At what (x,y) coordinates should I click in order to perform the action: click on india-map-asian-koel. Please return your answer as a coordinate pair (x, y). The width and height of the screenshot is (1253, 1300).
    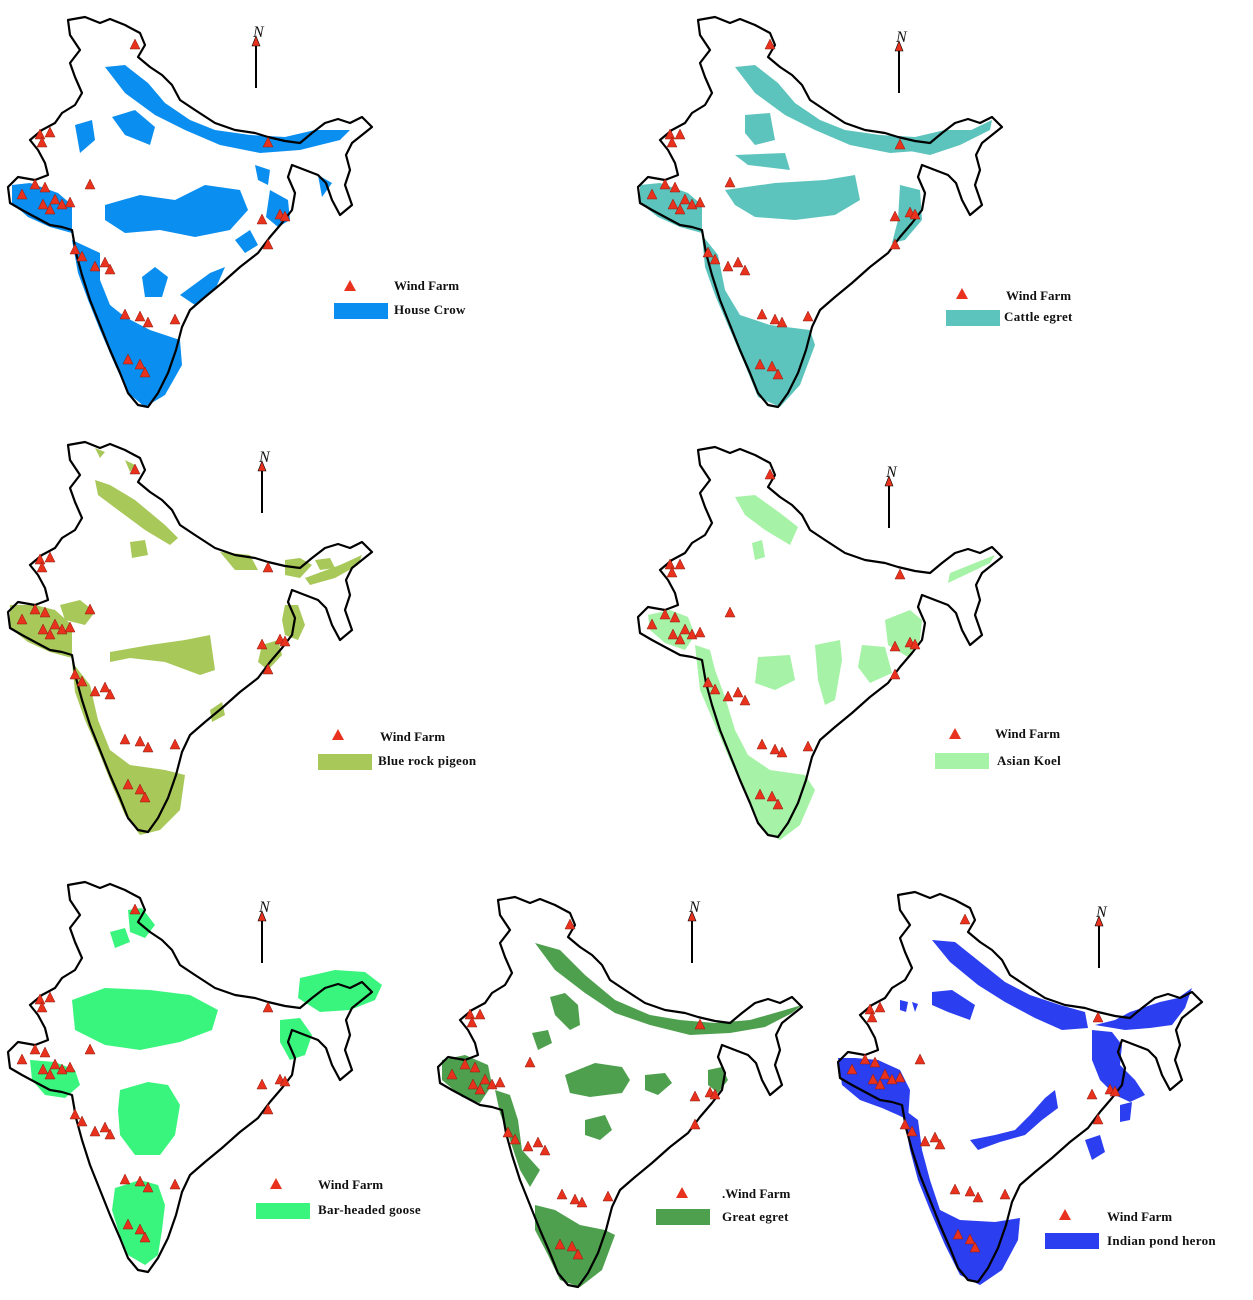
    Looking at the image, I should click on (820, 642).